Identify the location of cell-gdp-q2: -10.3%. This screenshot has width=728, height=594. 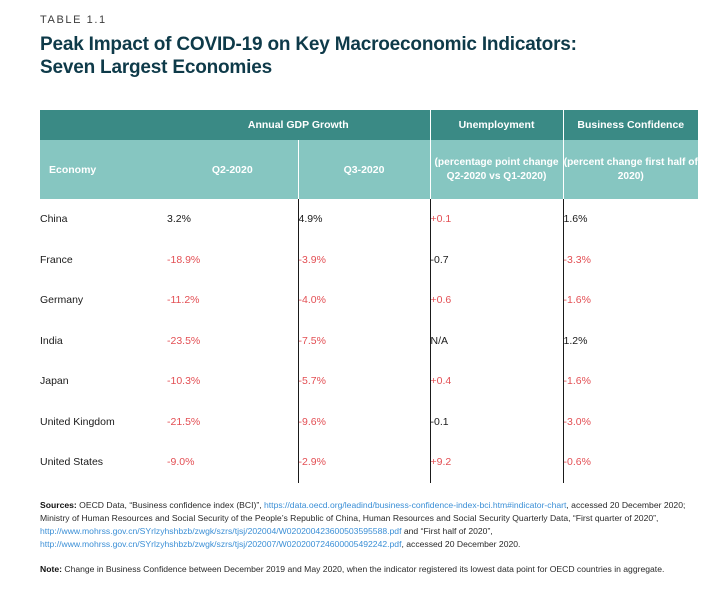
(184, 381).